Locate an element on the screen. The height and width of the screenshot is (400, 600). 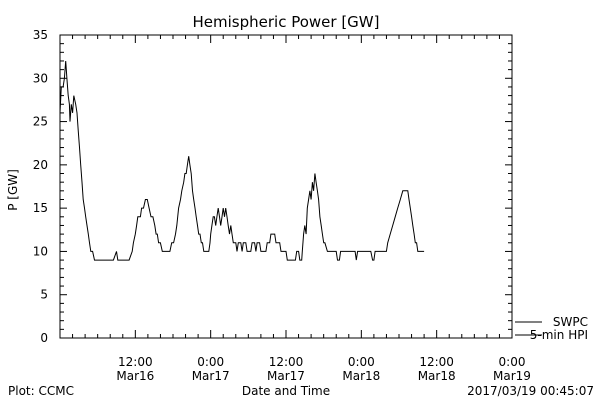
plot-credit: Plot: CCMC is located at coordinates (41, 391).